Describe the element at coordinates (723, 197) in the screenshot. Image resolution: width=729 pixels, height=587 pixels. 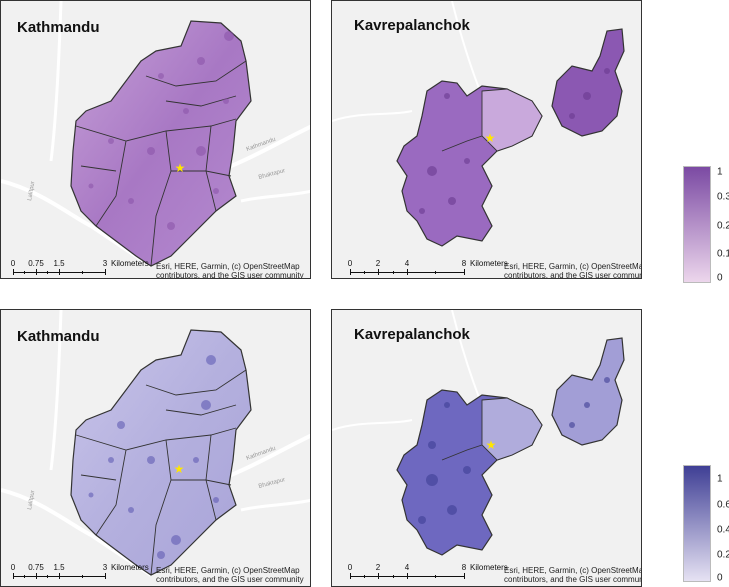
I see `legend-label: 0.3` at that location.